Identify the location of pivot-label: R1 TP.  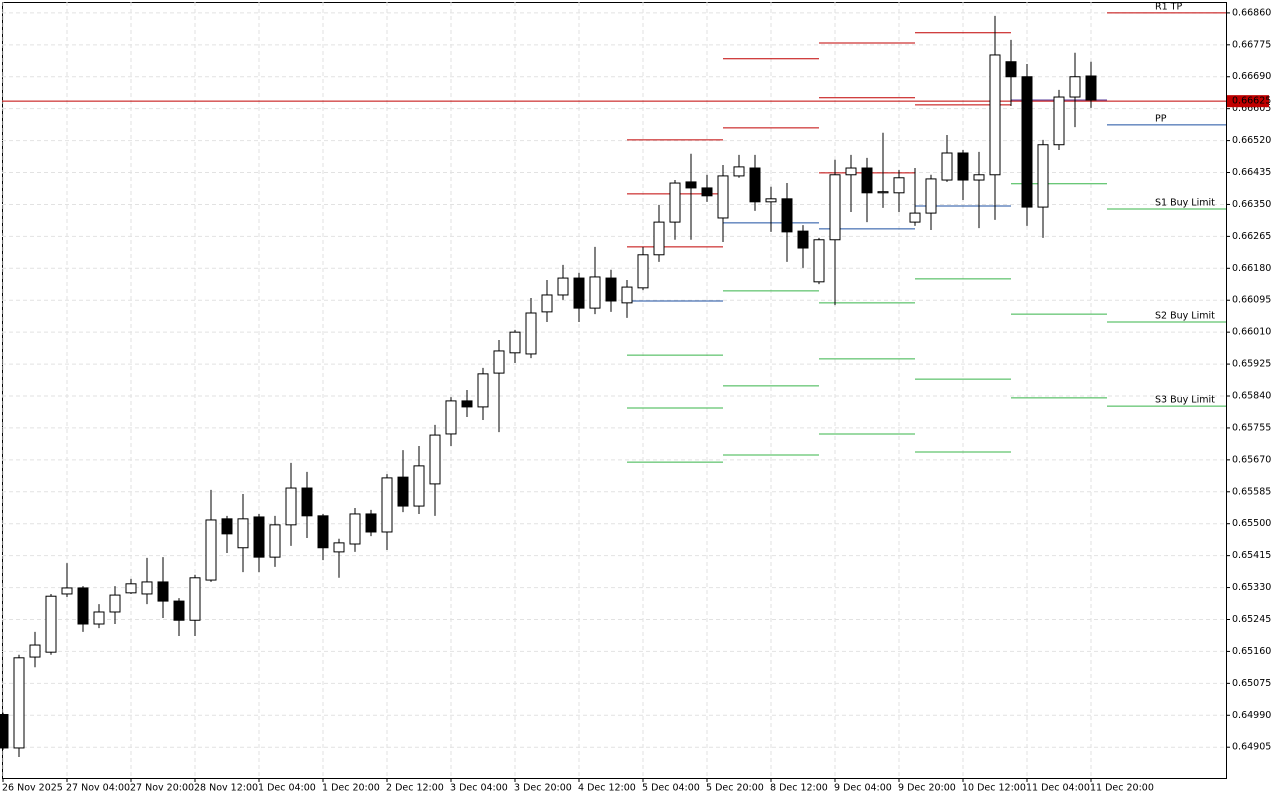
(1168, 6).